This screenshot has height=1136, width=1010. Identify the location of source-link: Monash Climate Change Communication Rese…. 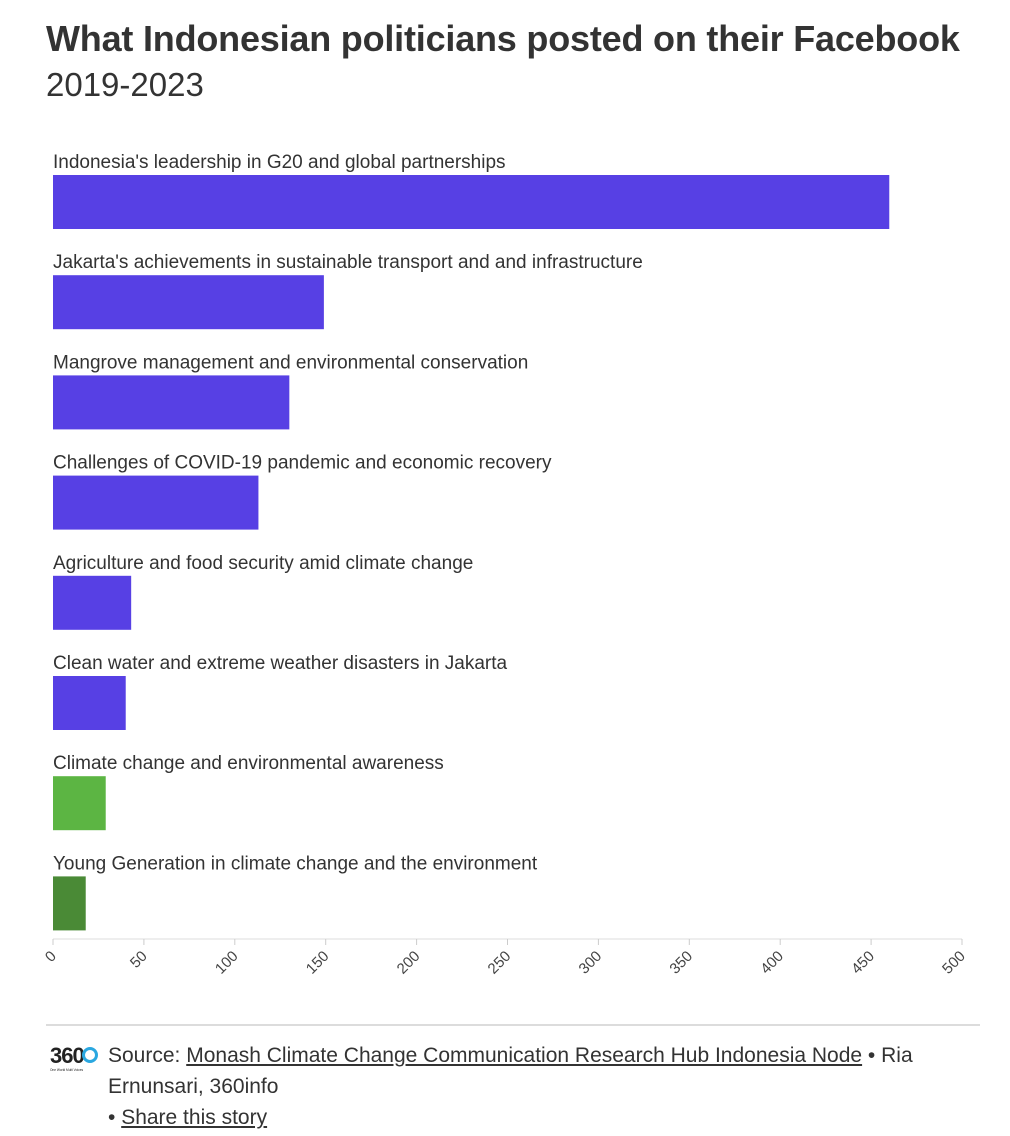
(524, 1055).